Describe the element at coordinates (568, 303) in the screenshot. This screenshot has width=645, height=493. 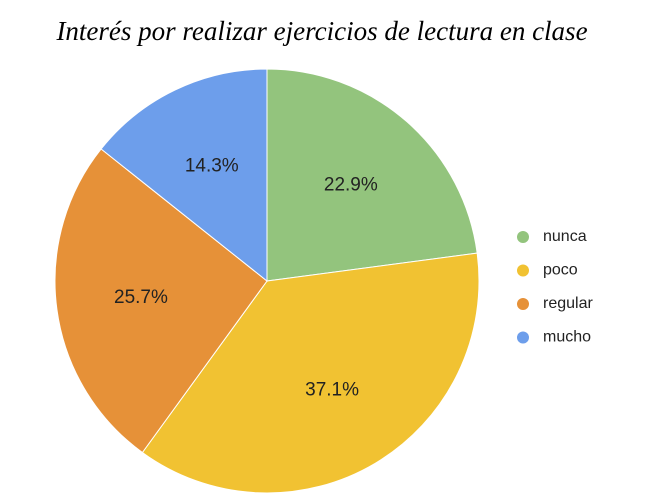
I see `legend-label: regular` at that location.